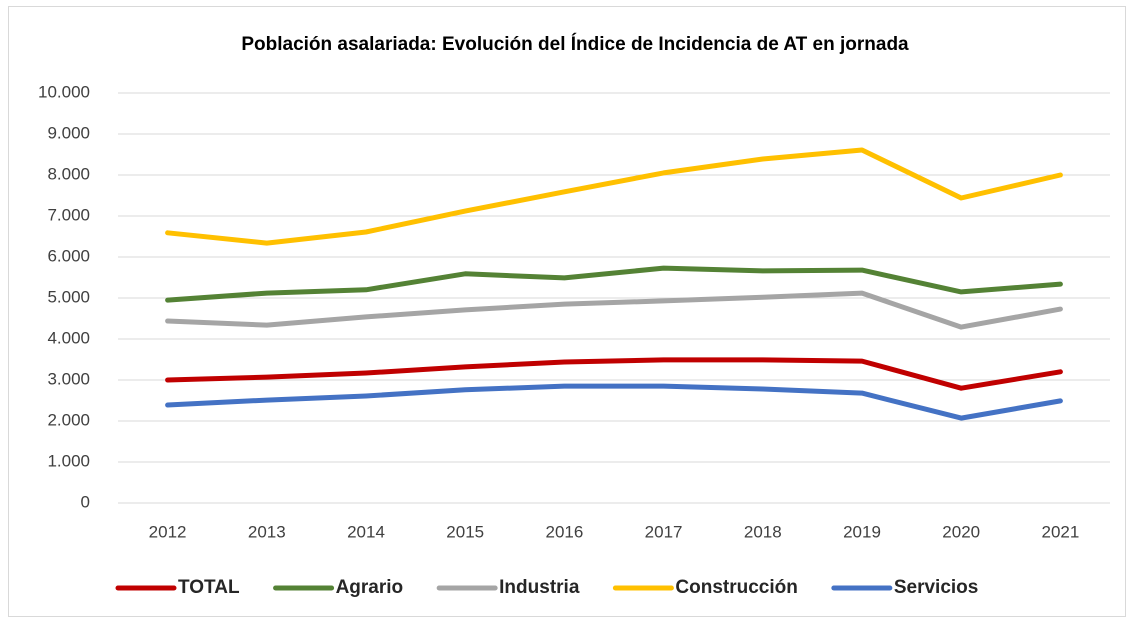 This screenshot has width=1134, height=623. What do you see at coordinates (64, 91) in the screenshot?
I see `y-tick-label: 10.000` at bounding box center [64, 91].